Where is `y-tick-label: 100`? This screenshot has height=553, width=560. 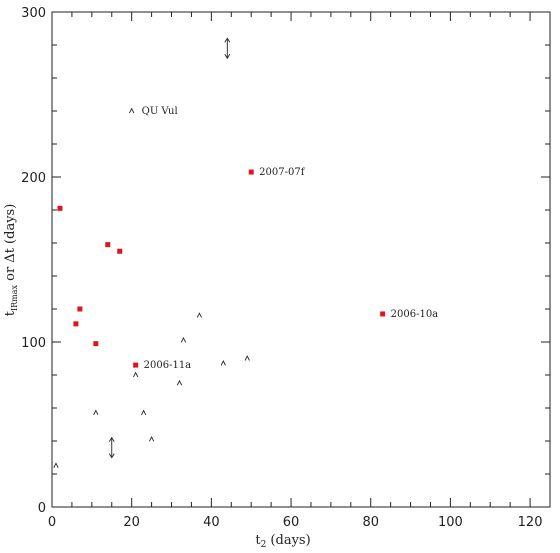 y-tick-label: 100 is located at coordinates (33, 343).